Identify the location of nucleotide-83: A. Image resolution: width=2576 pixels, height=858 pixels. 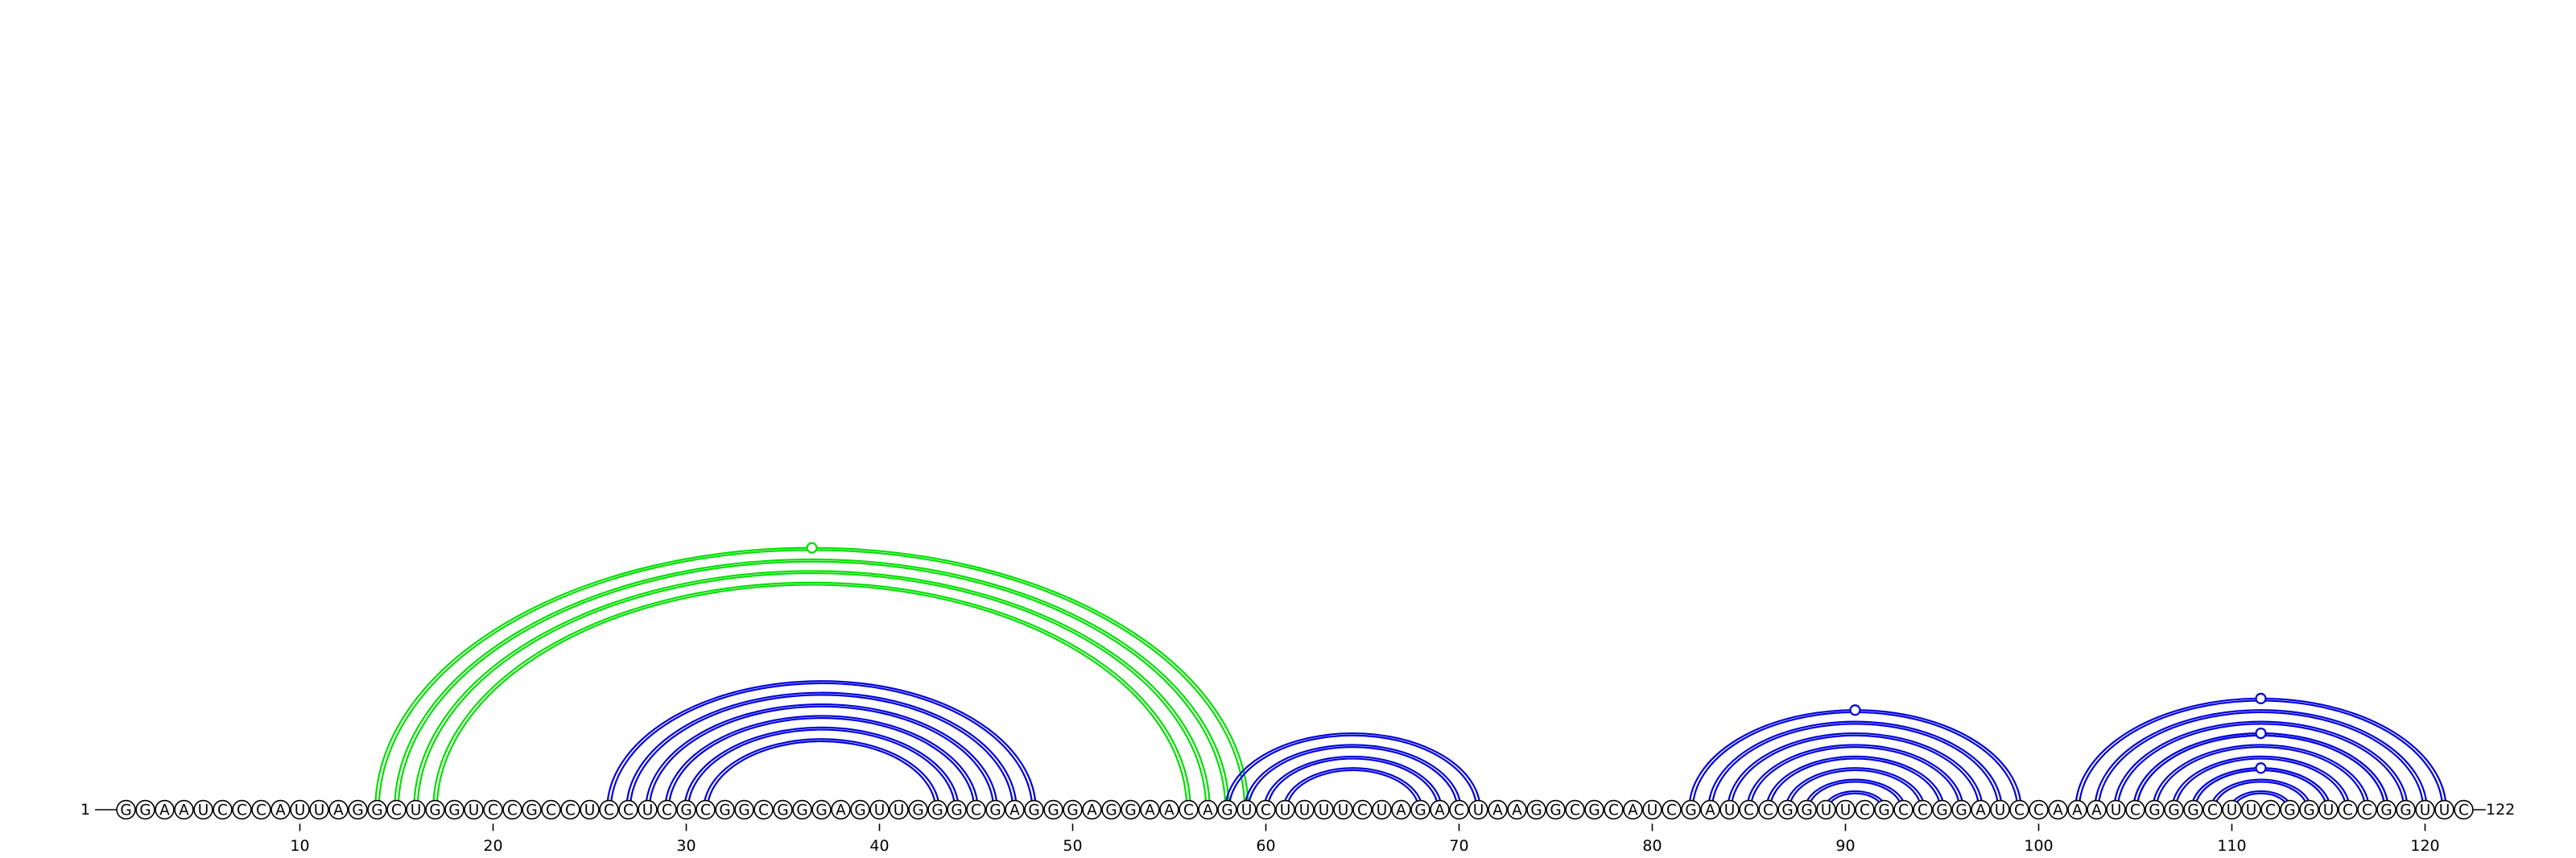
(1710, 809).